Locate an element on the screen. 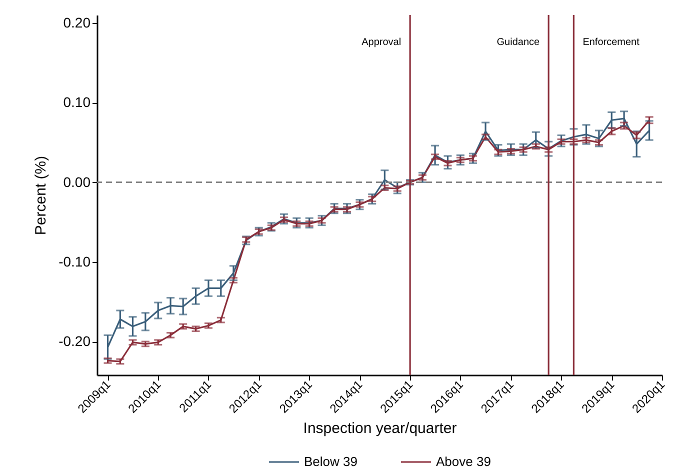 This screenshot has height=474, width=675. ref-line-label: Enforcement is located at coordinates (611, 42).